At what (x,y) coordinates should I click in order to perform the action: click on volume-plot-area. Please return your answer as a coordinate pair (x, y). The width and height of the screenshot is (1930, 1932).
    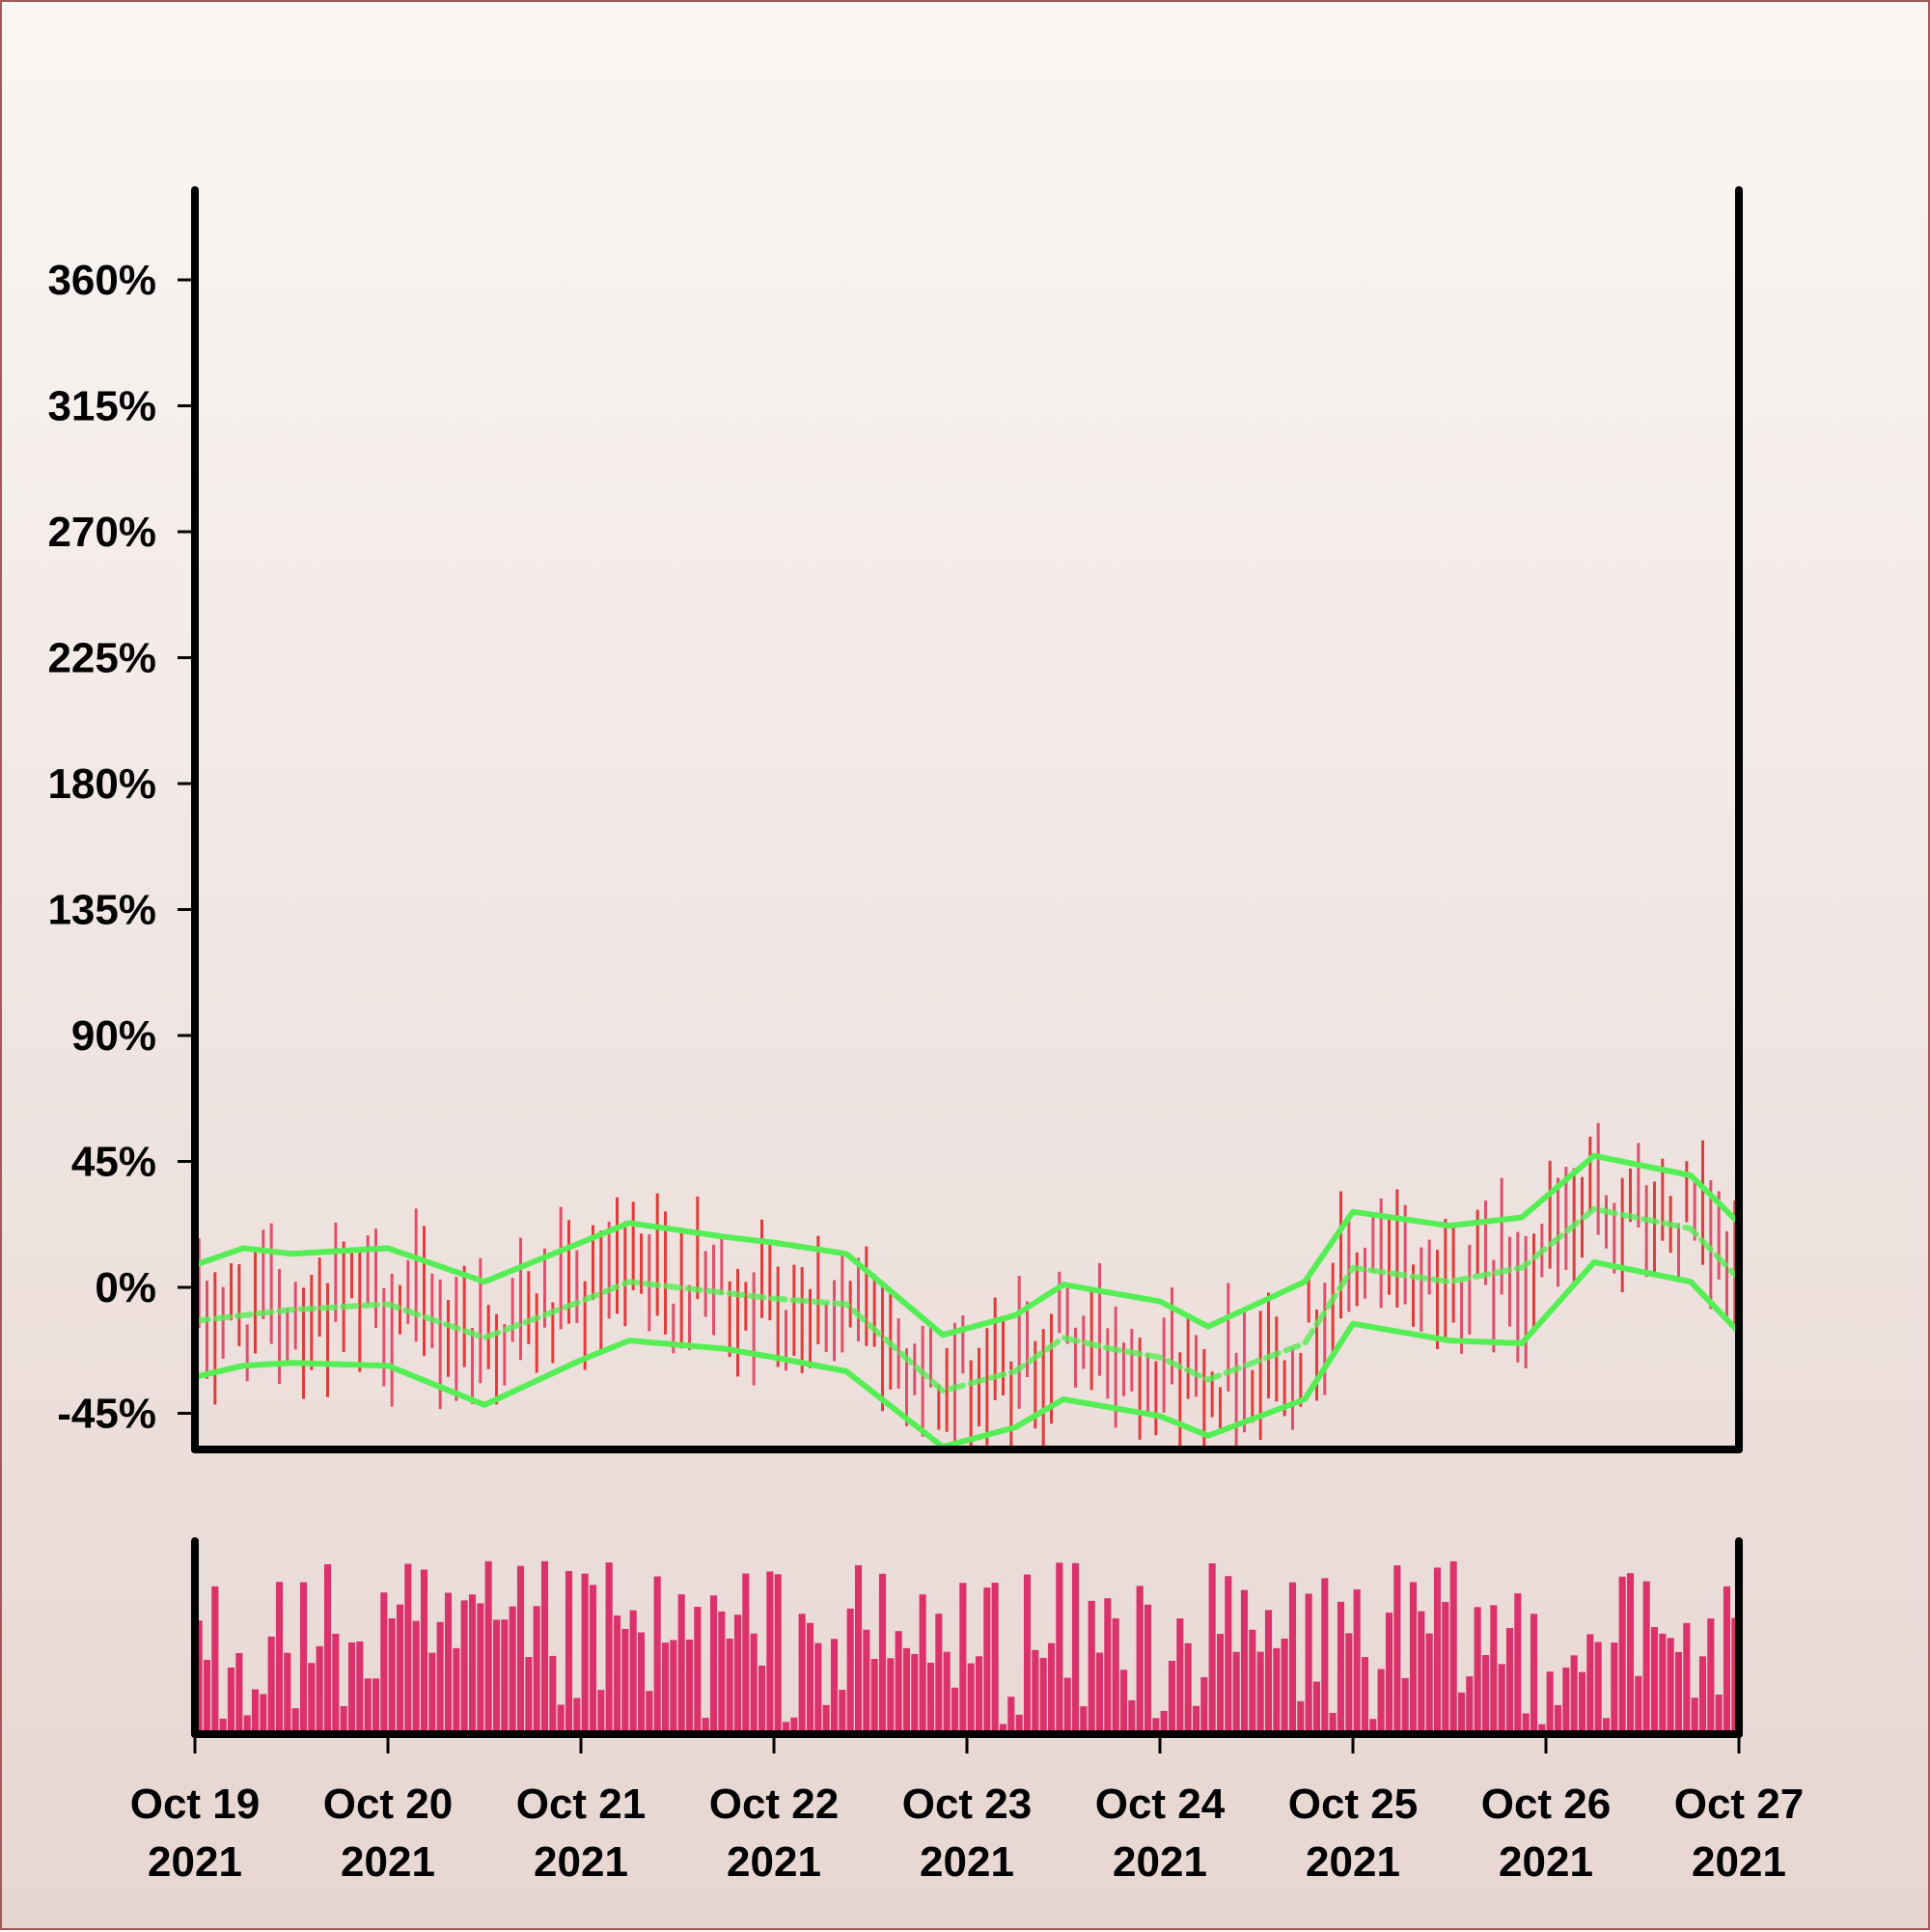
    Looking at the image, I should click on (967, 1647).